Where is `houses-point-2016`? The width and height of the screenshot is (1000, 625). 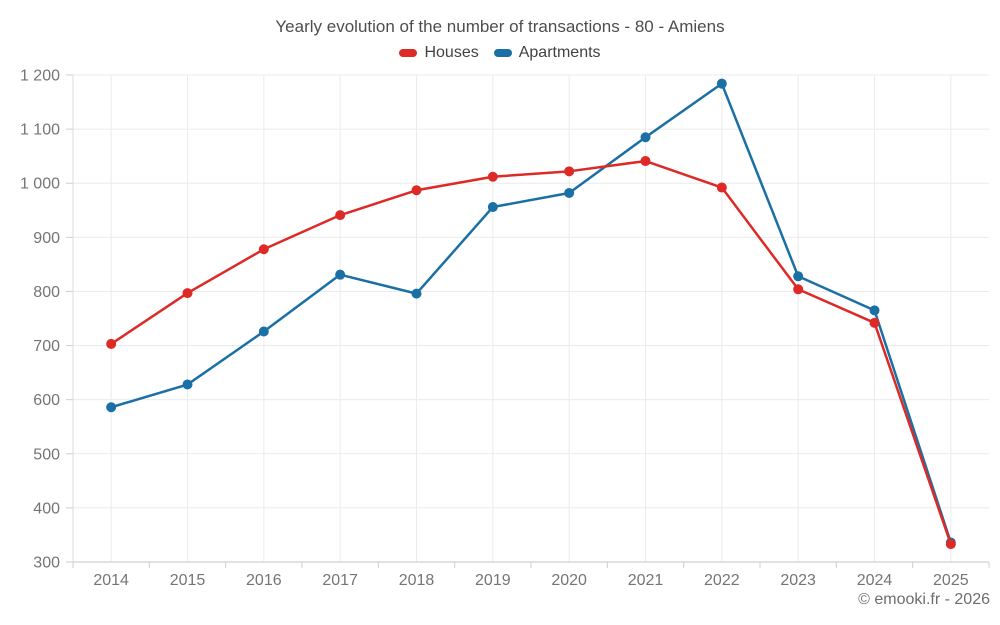 houses-point-2016 is located at coordinates (263, 249).